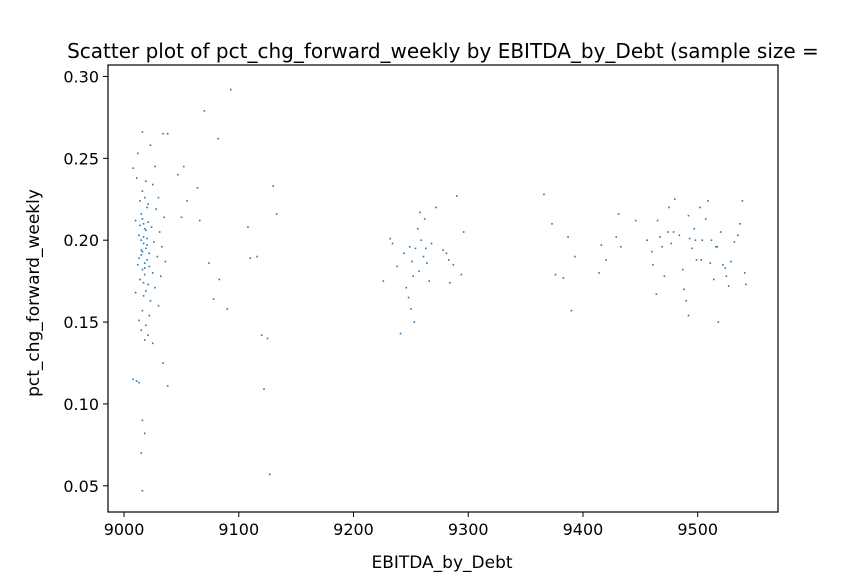 Image resolution: width=864 pixels, height=576 pixels. What do you see at coordinates (468, 529) in the screenshot?
I see `x-tick-label: 9300` at bounding box center [468, 529].